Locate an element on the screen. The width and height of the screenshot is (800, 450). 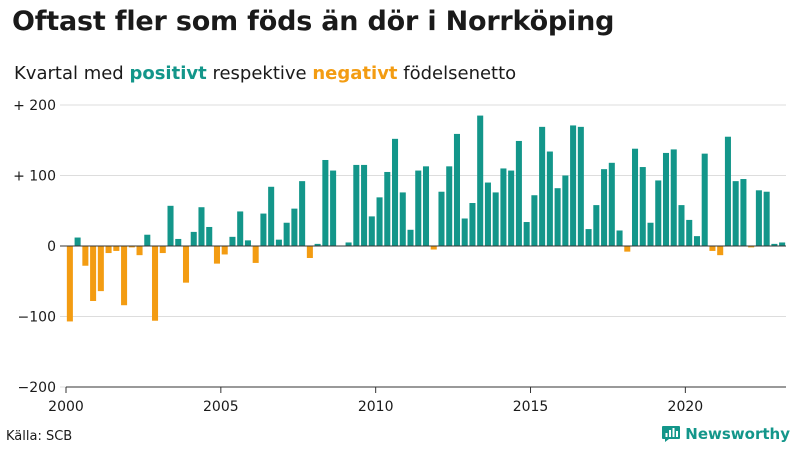
y-tick-label: + 200 is located at coordinates (34, 106).